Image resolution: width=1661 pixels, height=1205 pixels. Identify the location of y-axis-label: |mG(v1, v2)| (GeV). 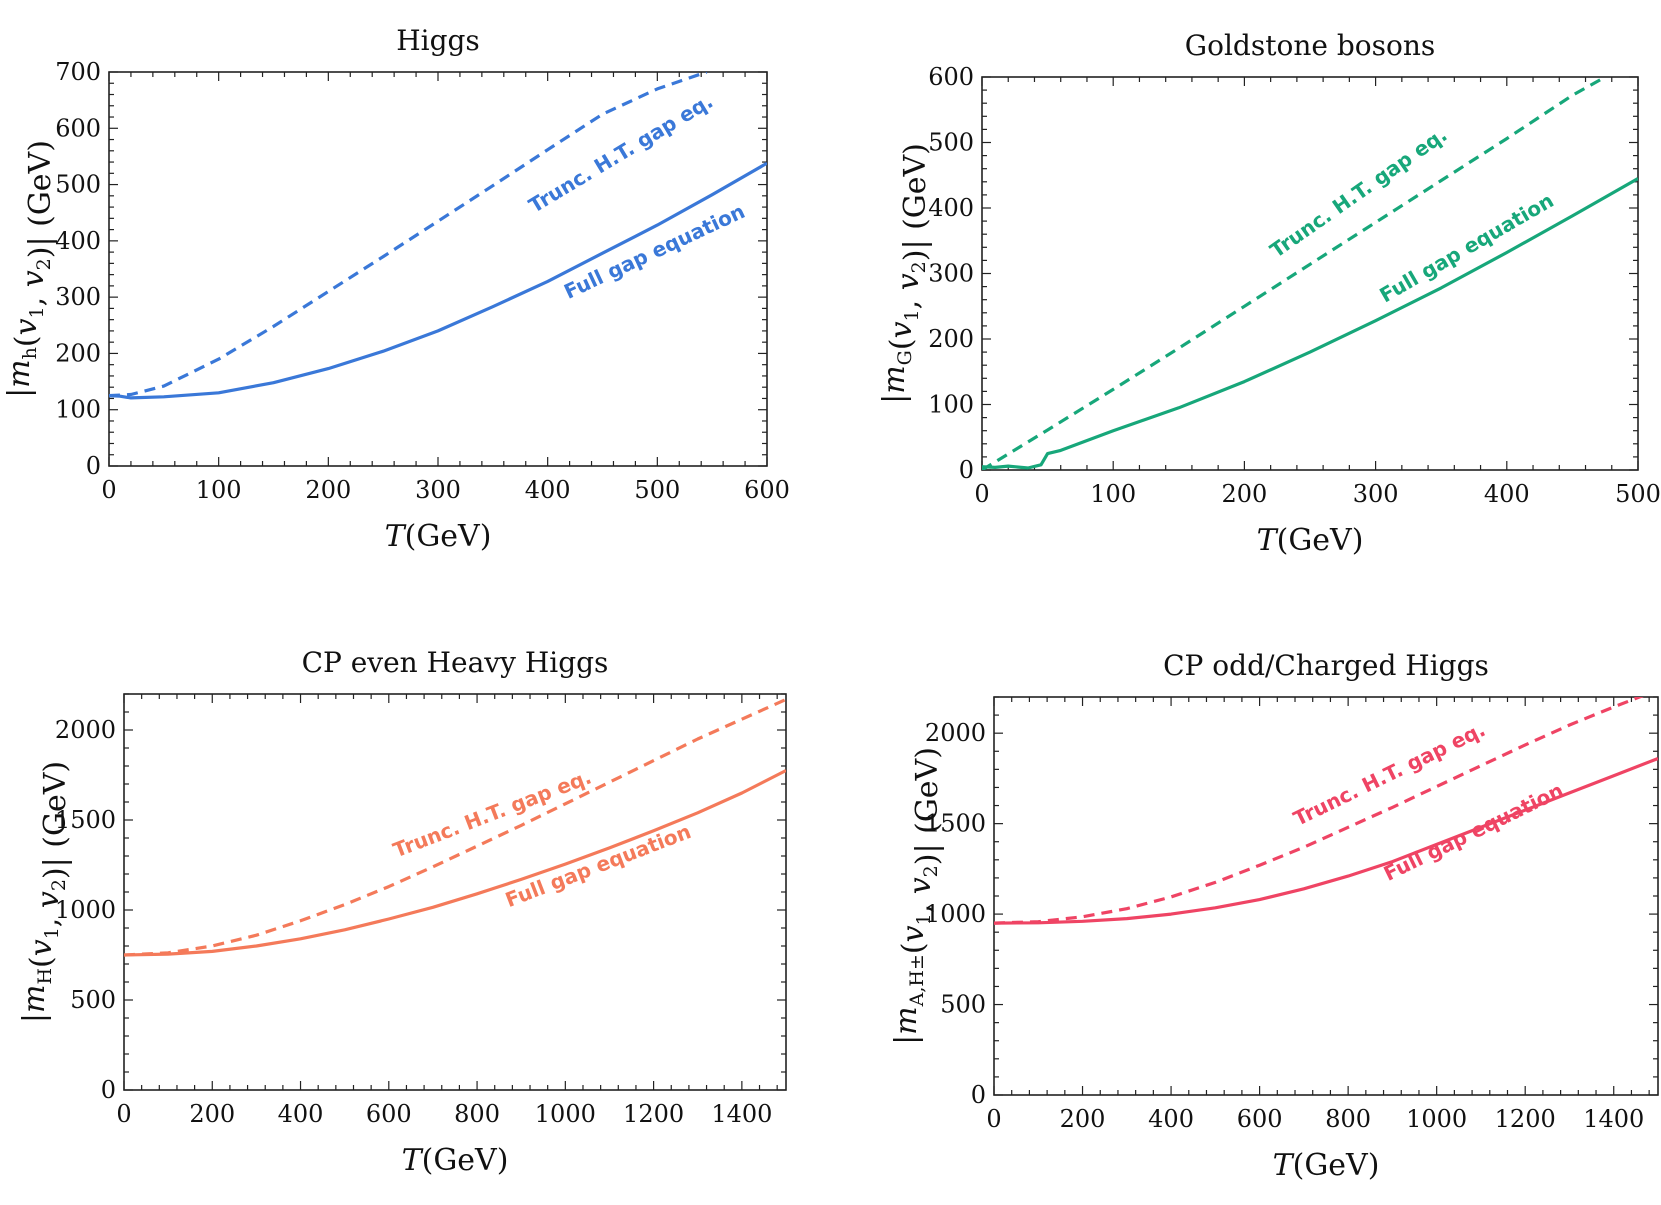
(905, 273).